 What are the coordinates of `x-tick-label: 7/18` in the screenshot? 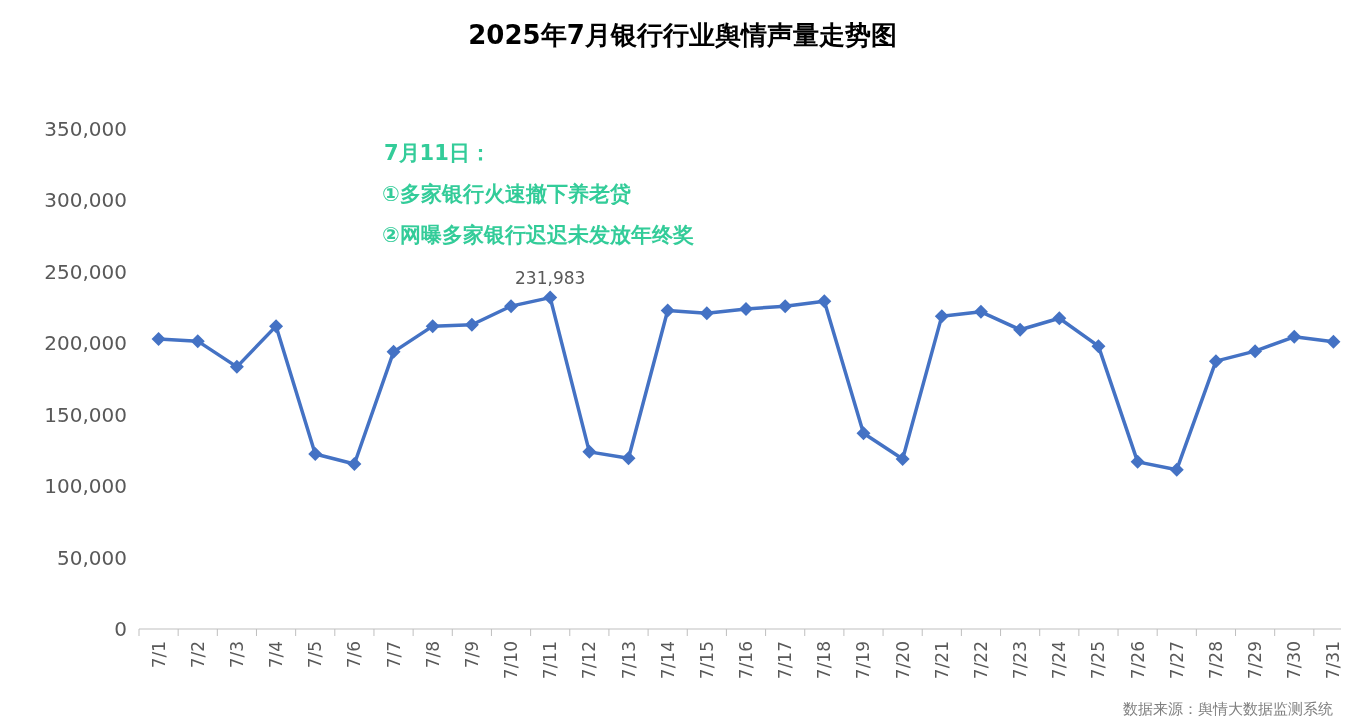 It's located at (824, 660).